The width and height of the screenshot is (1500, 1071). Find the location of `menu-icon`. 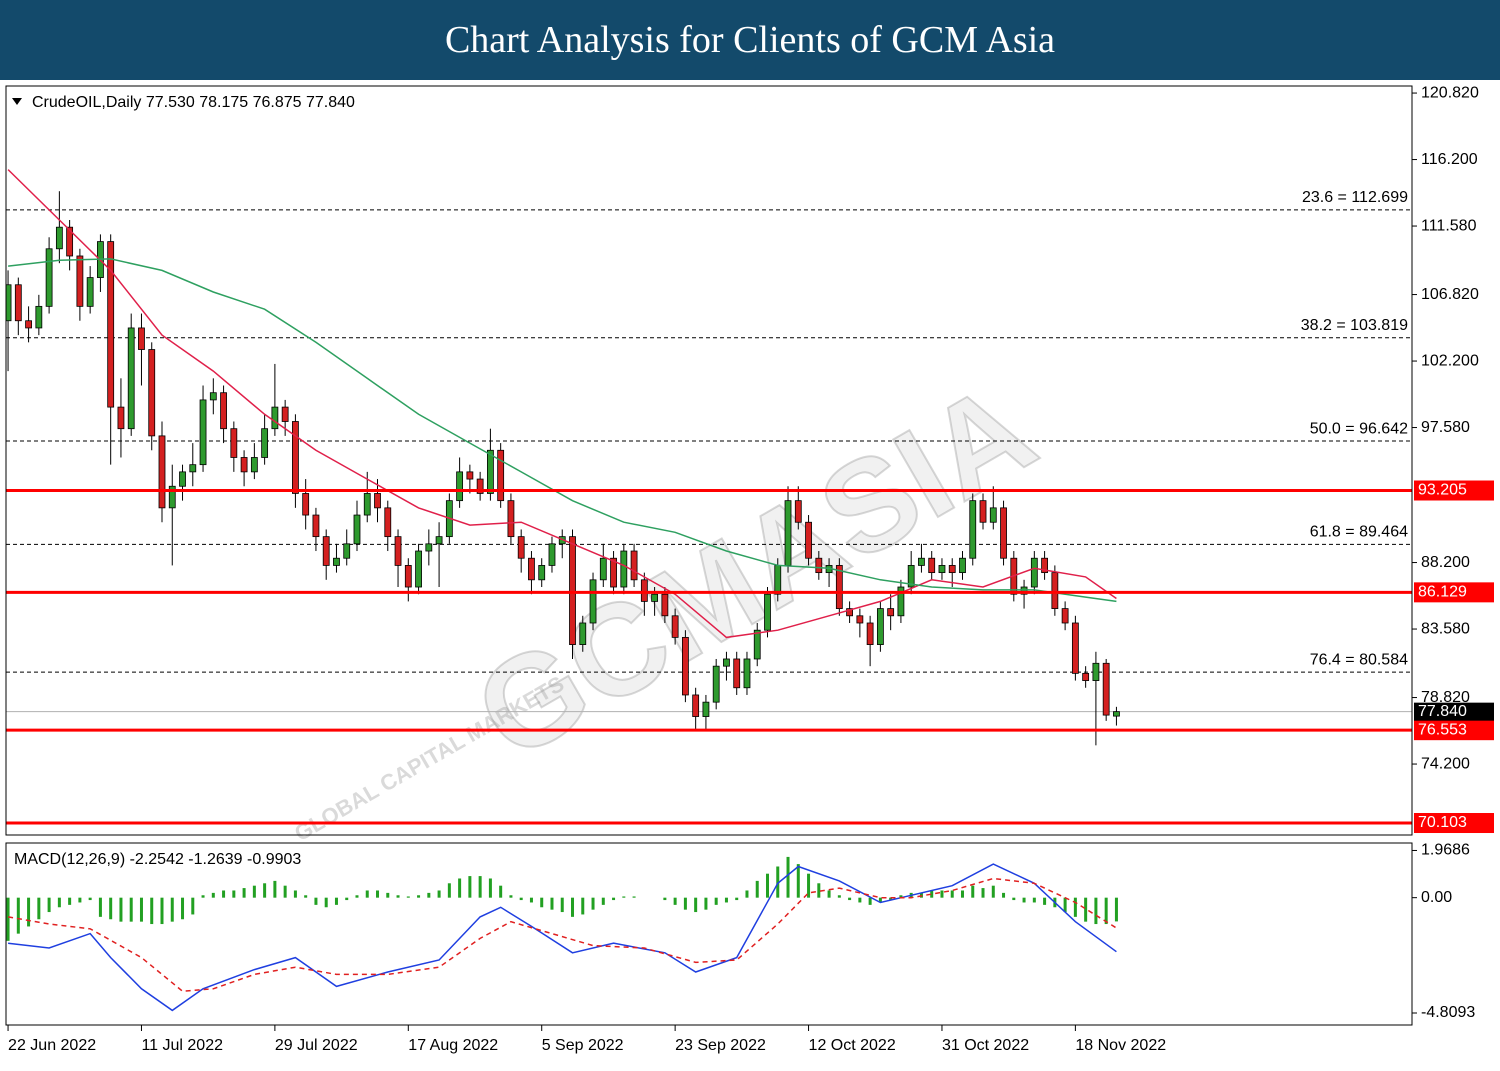

menu-icon is located at coordinates (17, 101).